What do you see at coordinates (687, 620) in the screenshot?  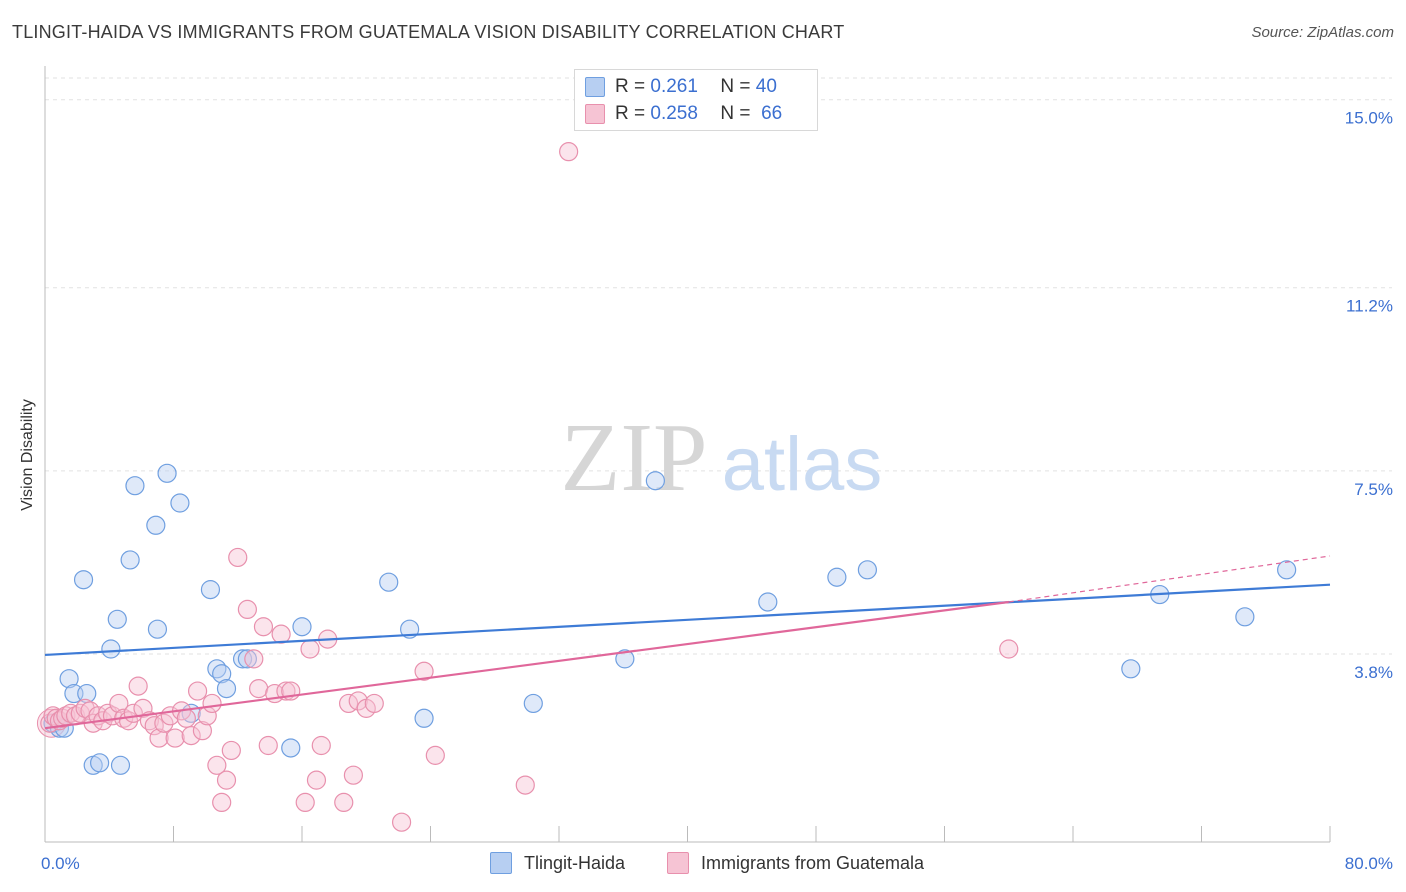 I see `trend-line-tlingit-haida` at bounding box center [687, 620].